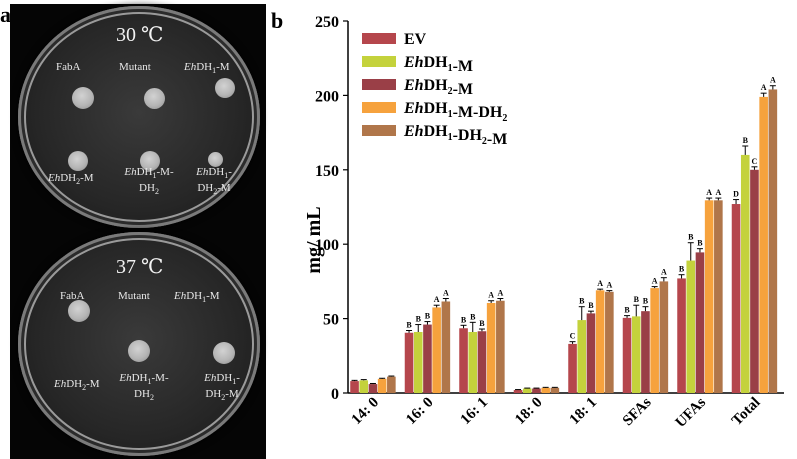 The image size is (797, 459). Describe the element at coordinates (583, 411) in the screenshot. I see `x-tick-label: 18: 1` at that location.